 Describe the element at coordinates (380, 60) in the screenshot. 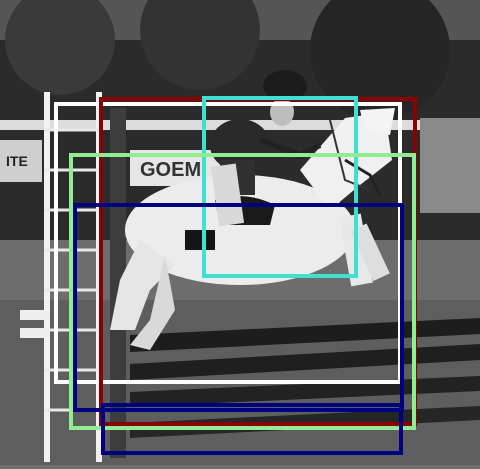

I see `tree-foliage-right` at that location.